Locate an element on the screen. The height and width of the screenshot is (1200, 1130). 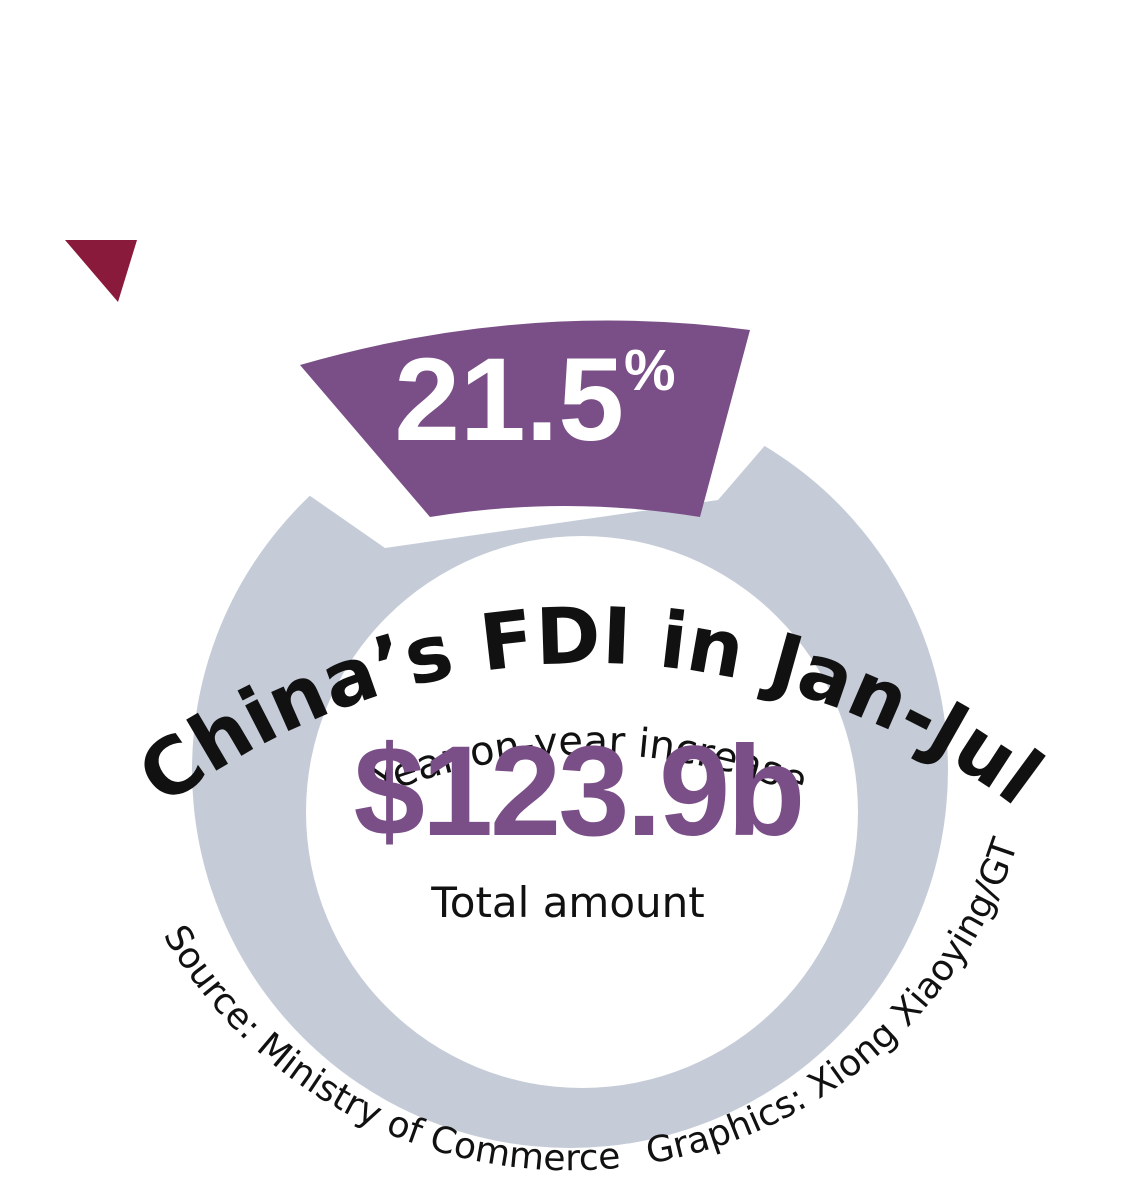
marker is located at coordinates (101, 271).